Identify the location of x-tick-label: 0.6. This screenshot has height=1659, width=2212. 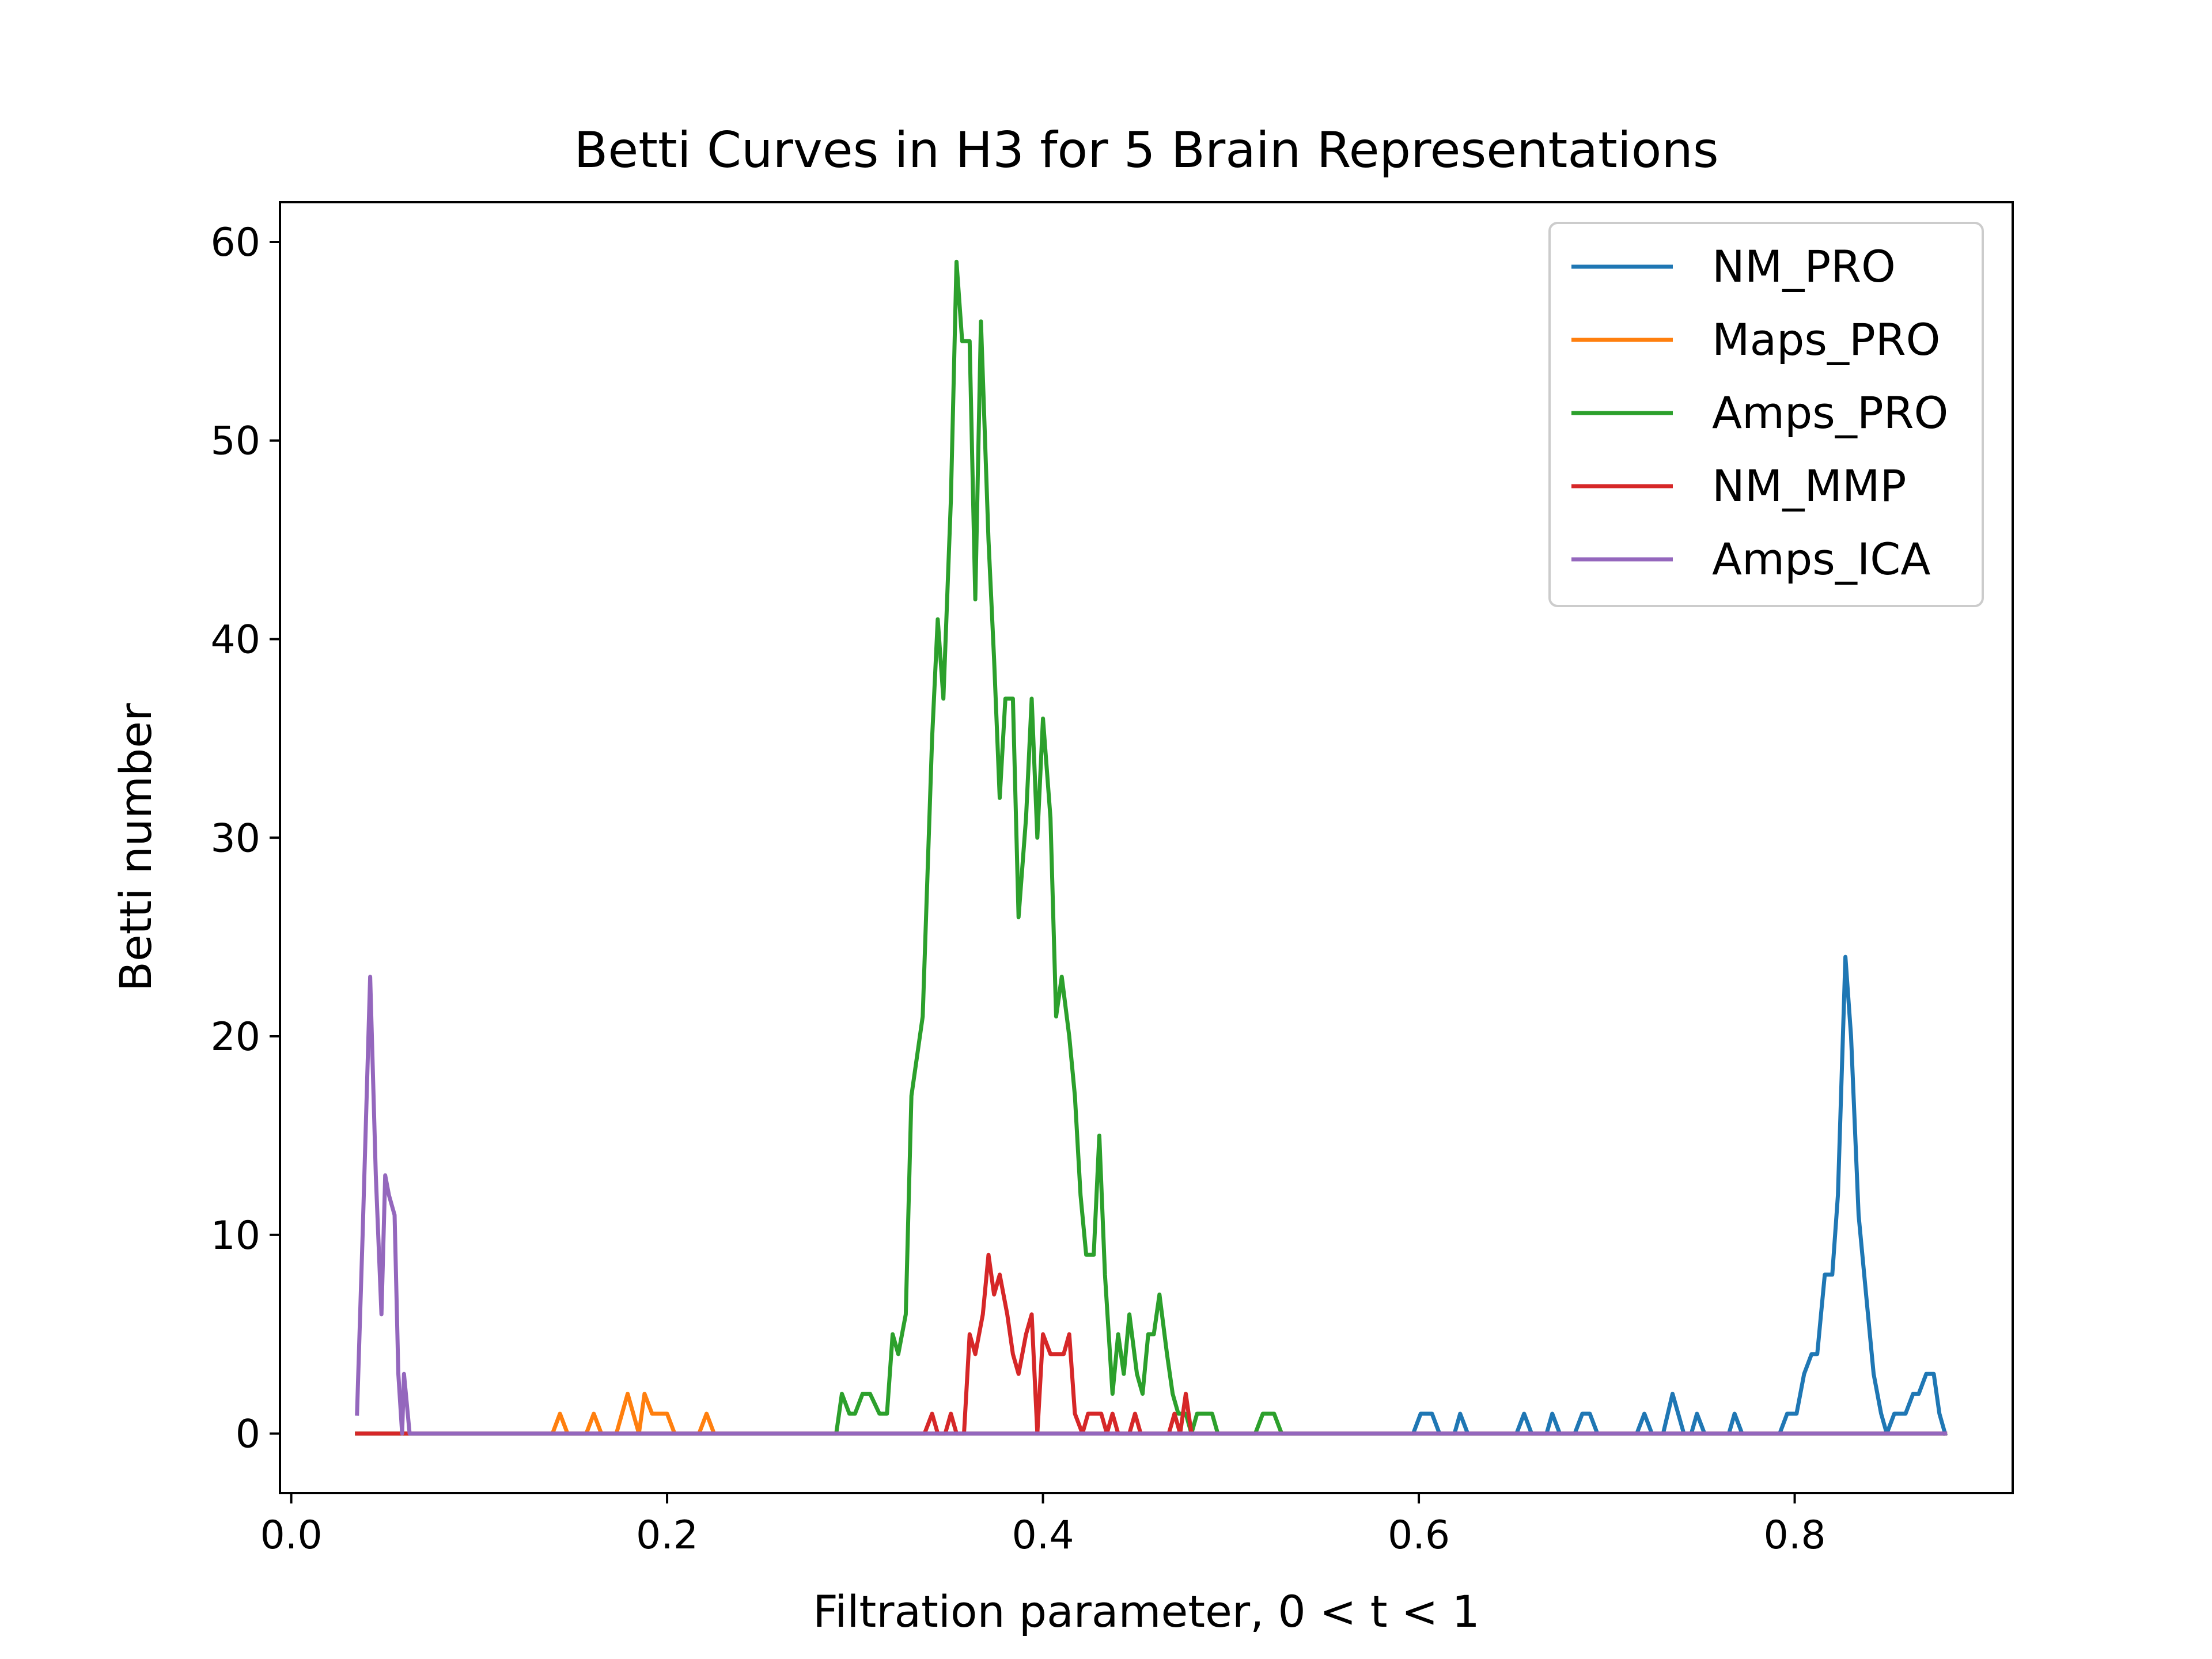
(1419, 1535).